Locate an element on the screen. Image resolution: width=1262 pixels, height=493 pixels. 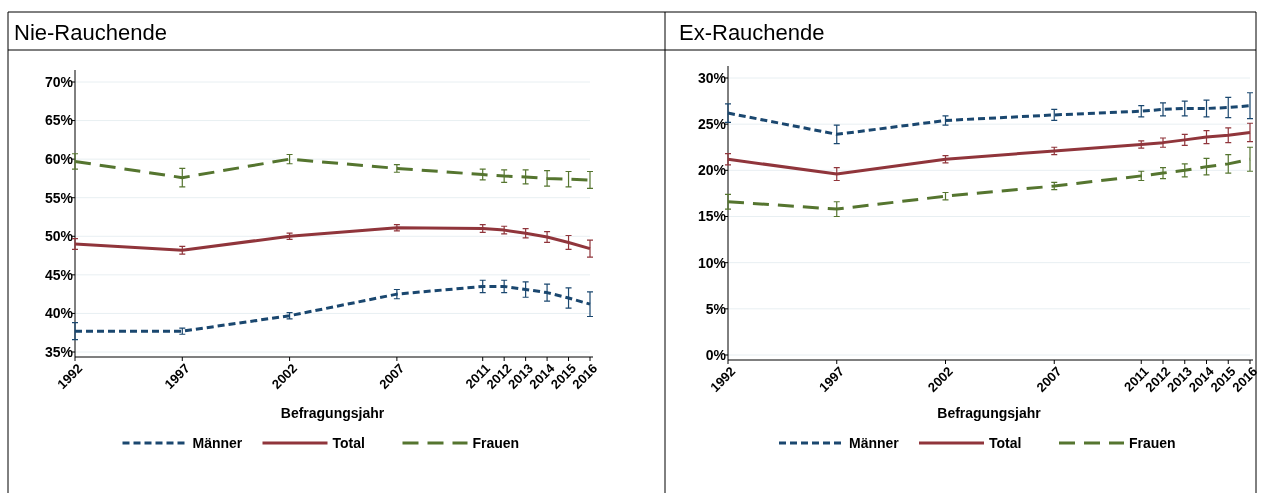
y-tick-label: 55% is located at coordinates (59, 197).